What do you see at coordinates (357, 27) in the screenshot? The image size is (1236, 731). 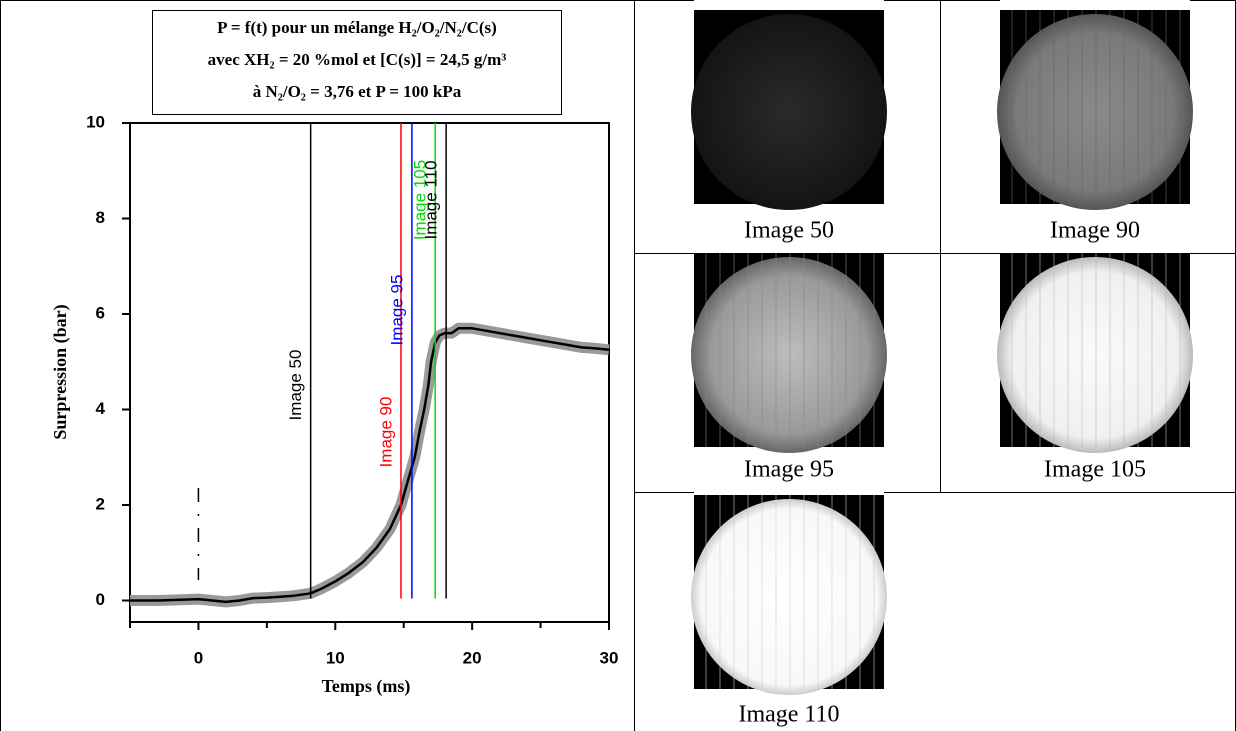 I see `chart-title: P = f(t) pour un mélange H₂/O₂/N₂/C(s)` at bounding box center [357, 27].